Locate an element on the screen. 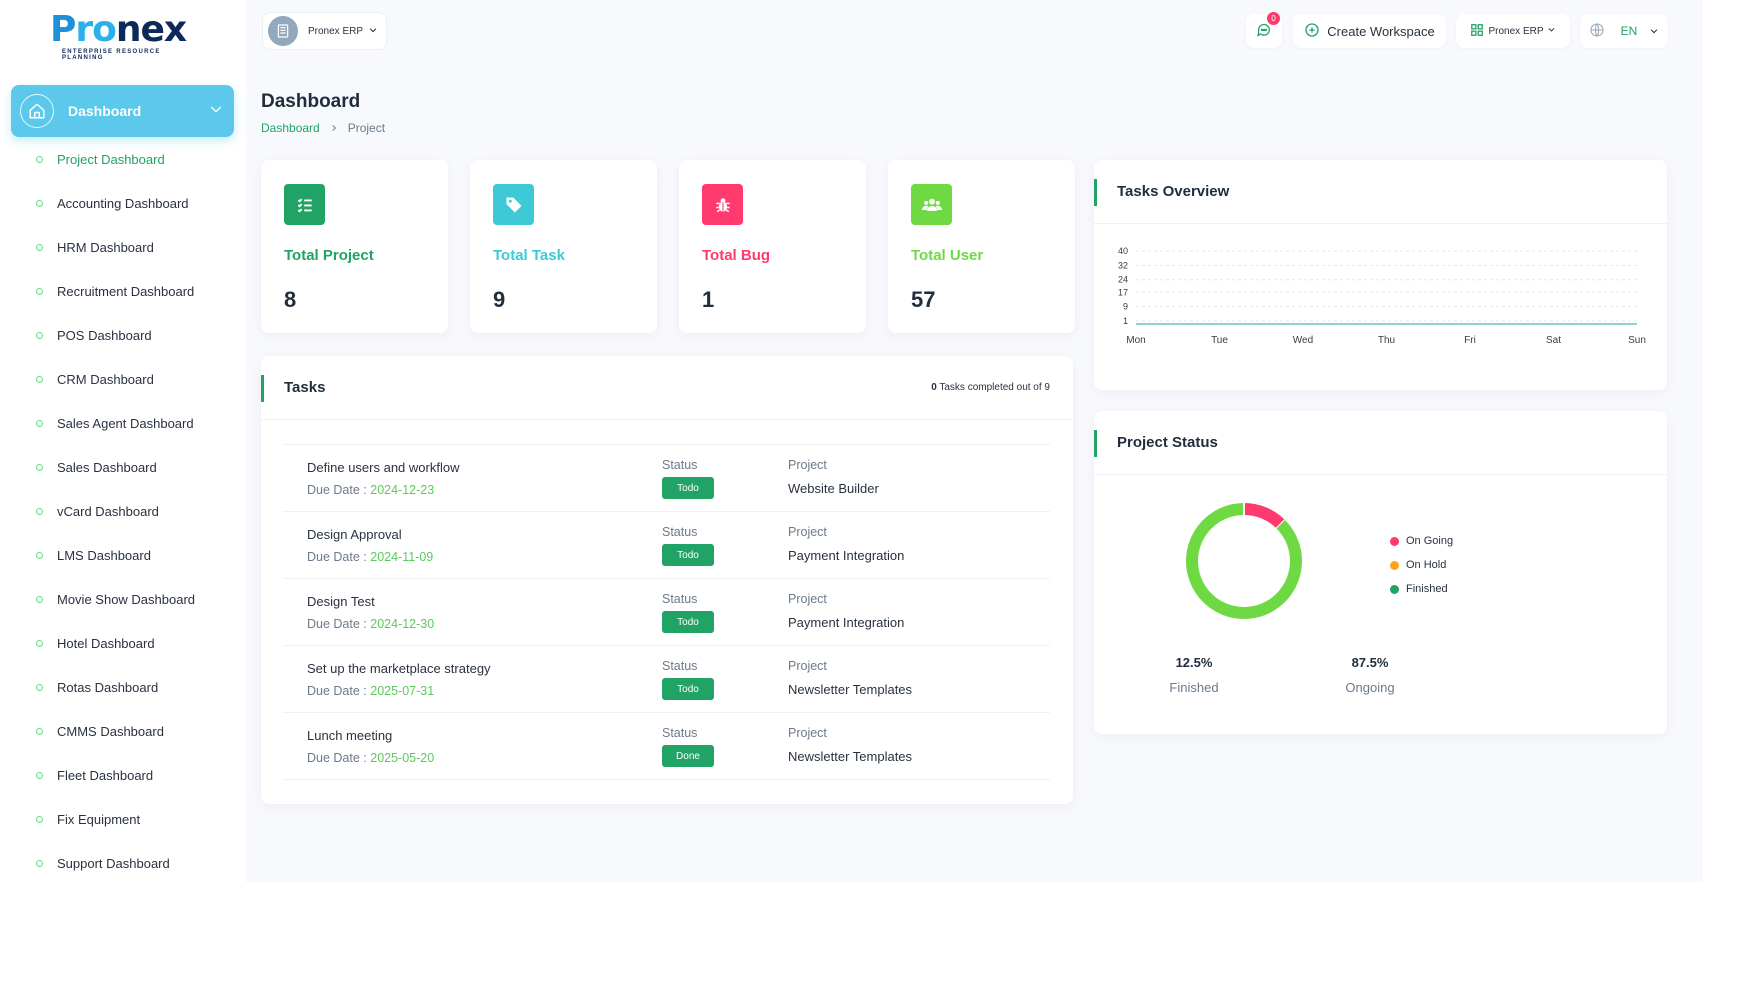 The width and height of the screenshot is (1753, 984). legend-label: On Hold is located at coordinates (1426, 565).